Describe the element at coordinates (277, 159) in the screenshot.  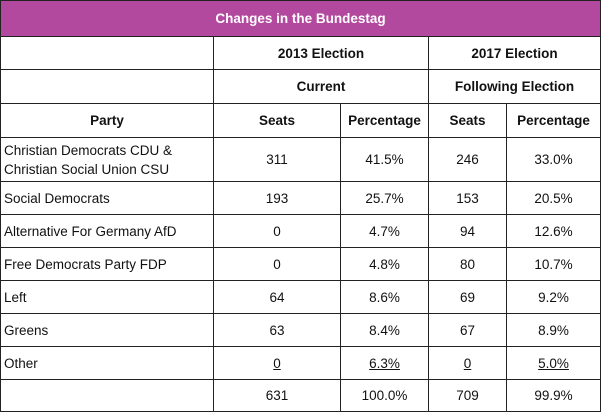
I see `seats-2013-cell: 311` at that location.